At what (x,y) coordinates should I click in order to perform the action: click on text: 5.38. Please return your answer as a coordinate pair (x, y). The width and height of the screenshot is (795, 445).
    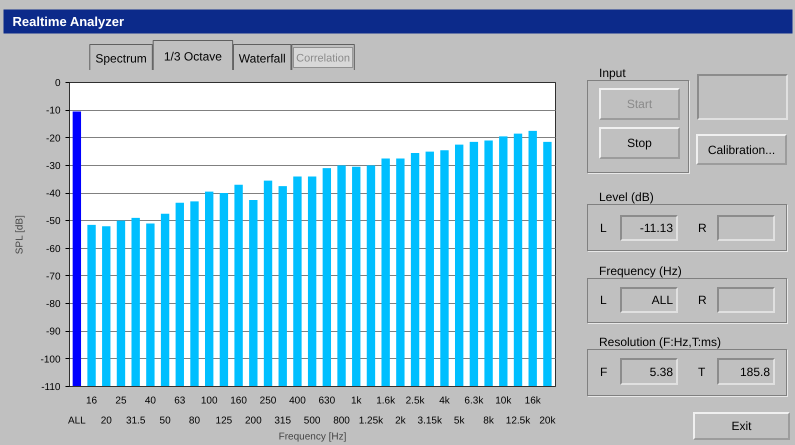
    Looking at the image, I should click on (661, 371).